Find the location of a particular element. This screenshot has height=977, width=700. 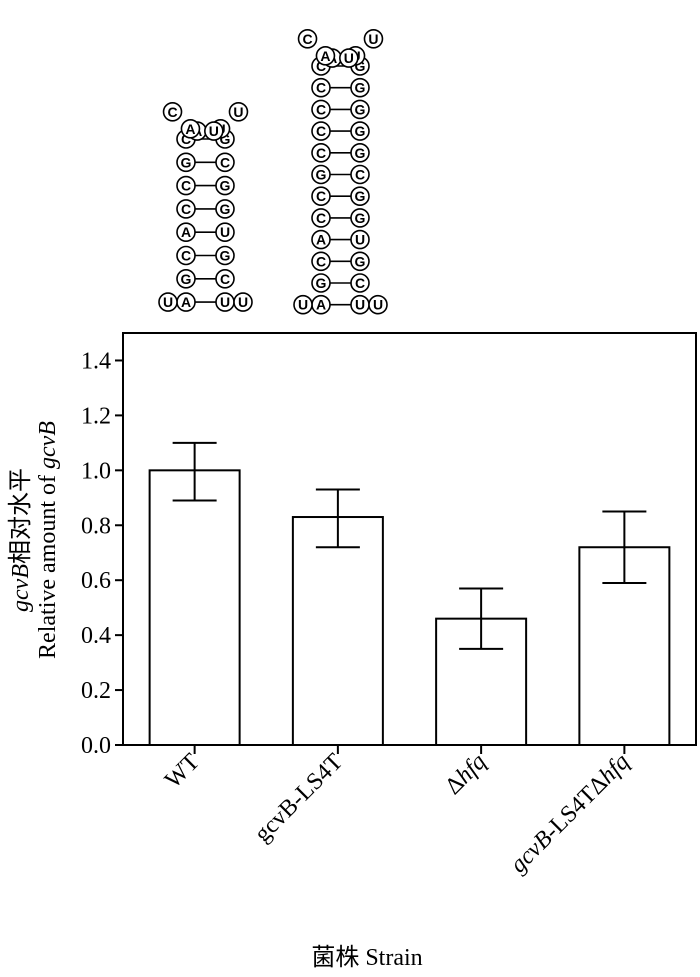

y-tick-label: 1.4 is located at coordinates (96, 361).